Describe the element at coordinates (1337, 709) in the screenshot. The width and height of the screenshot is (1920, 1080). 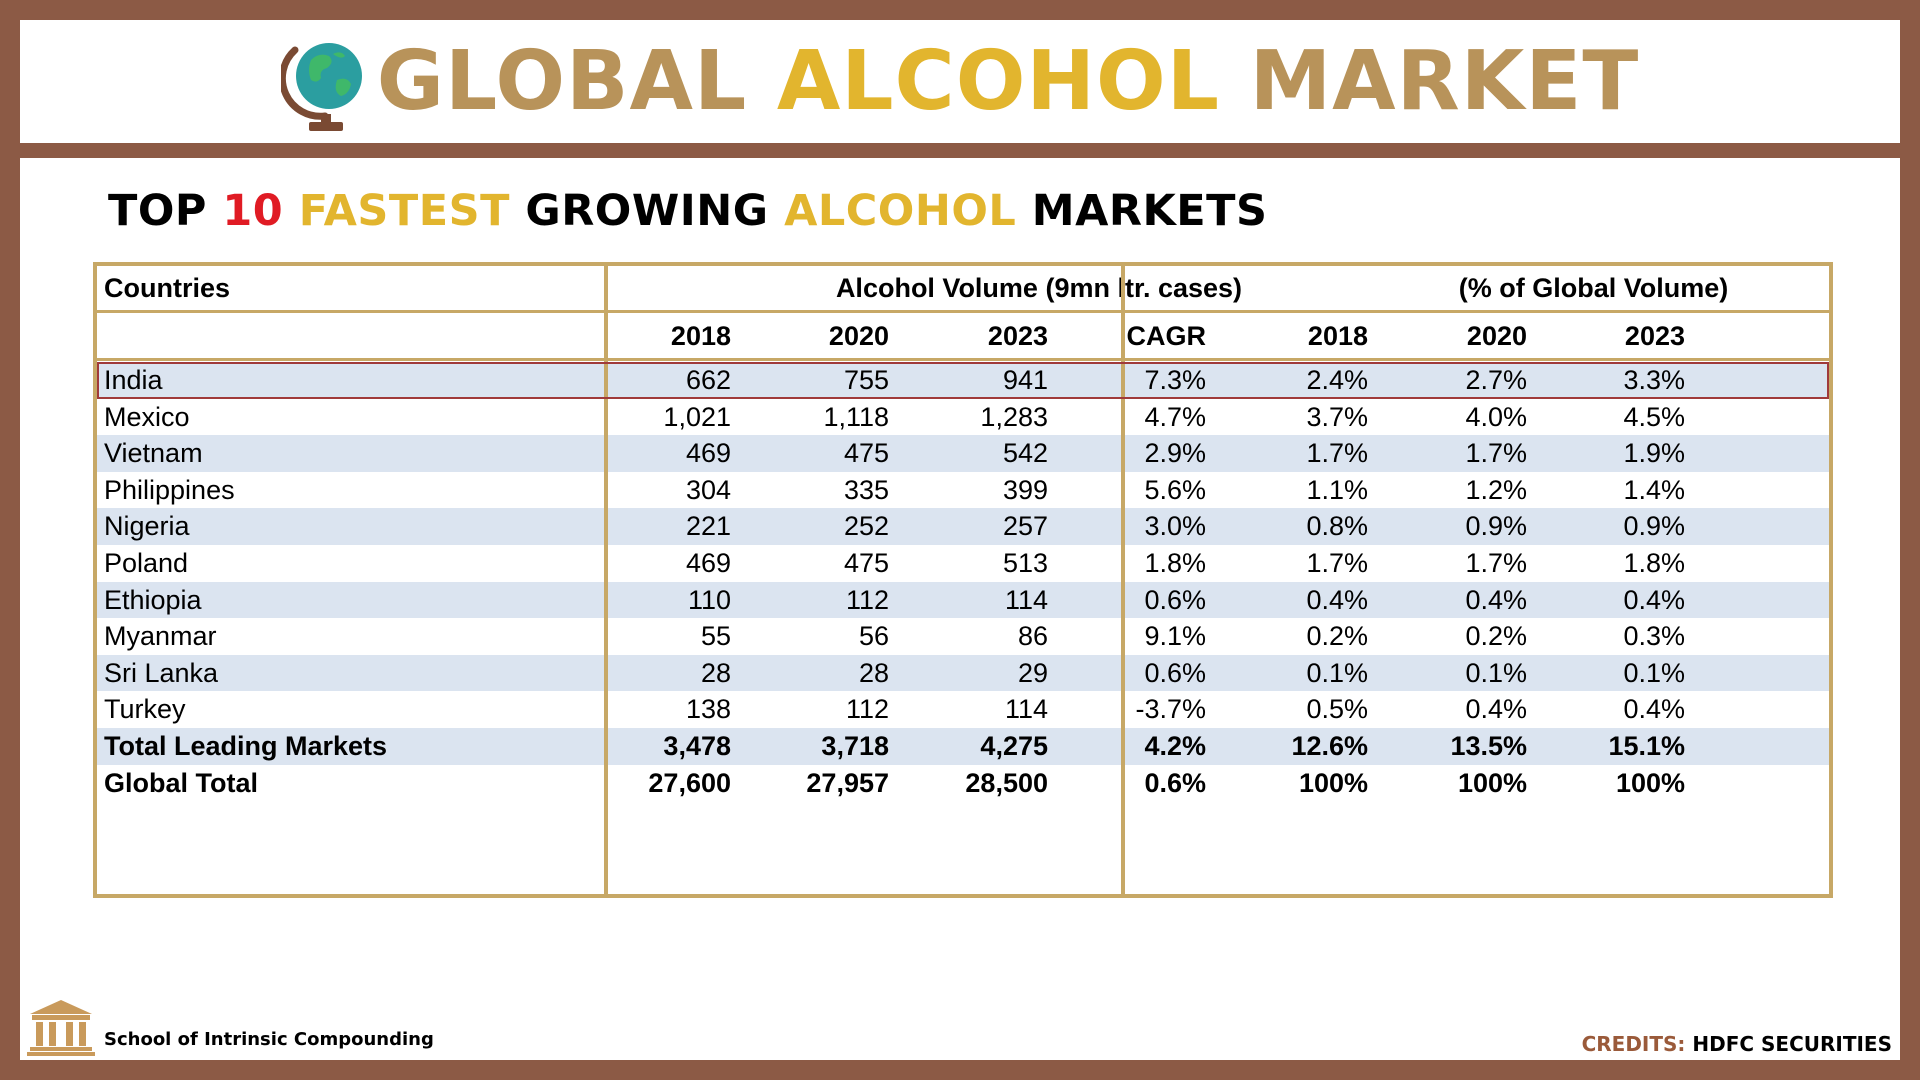
I see `cell-share-2018: 0.5%` at that location.